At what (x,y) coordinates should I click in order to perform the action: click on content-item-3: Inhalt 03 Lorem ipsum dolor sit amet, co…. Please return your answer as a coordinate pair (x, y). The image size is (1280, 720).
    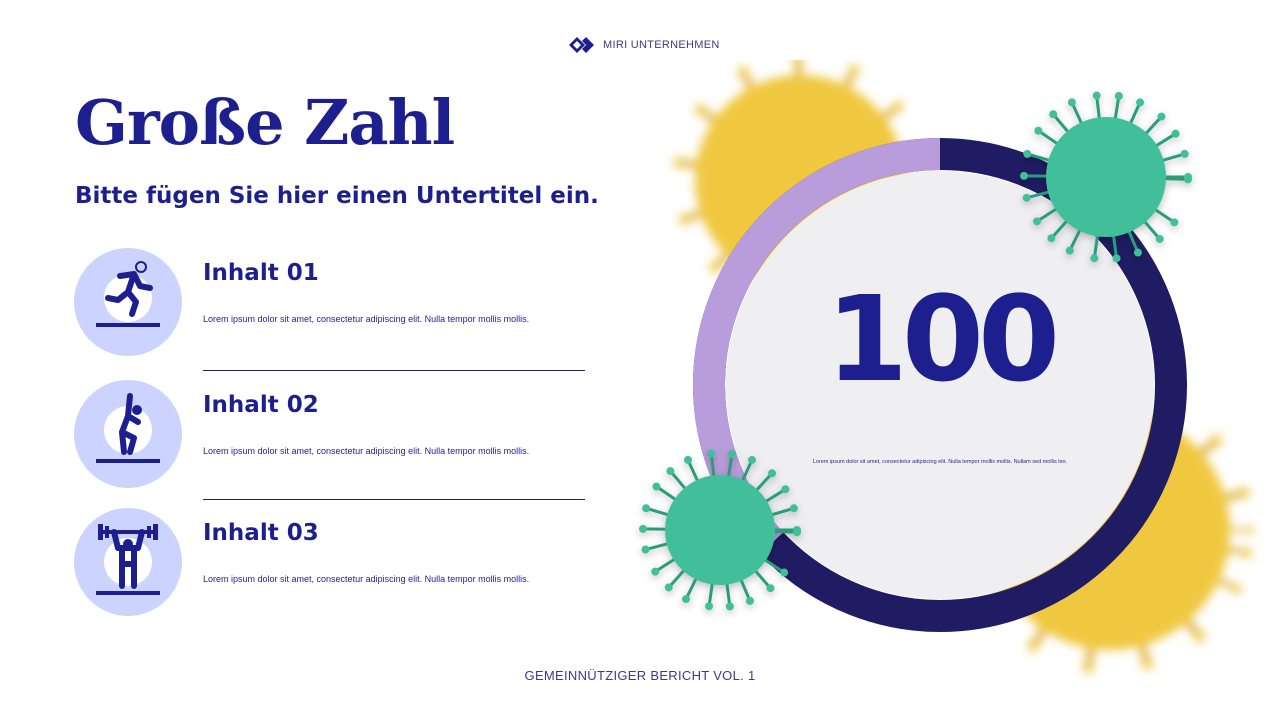
    Looking at the image, I should click on (334, 563).